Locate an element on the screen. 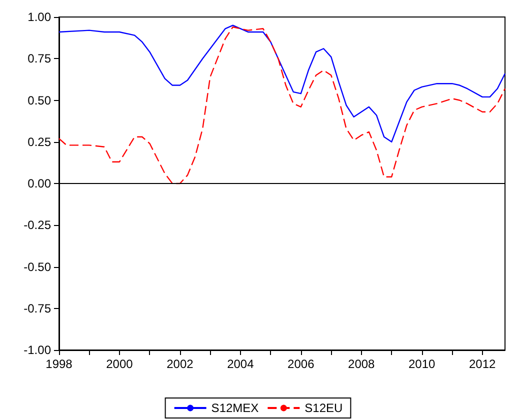  y-tick-label: 0.25 is located at coordinates (40, 141).